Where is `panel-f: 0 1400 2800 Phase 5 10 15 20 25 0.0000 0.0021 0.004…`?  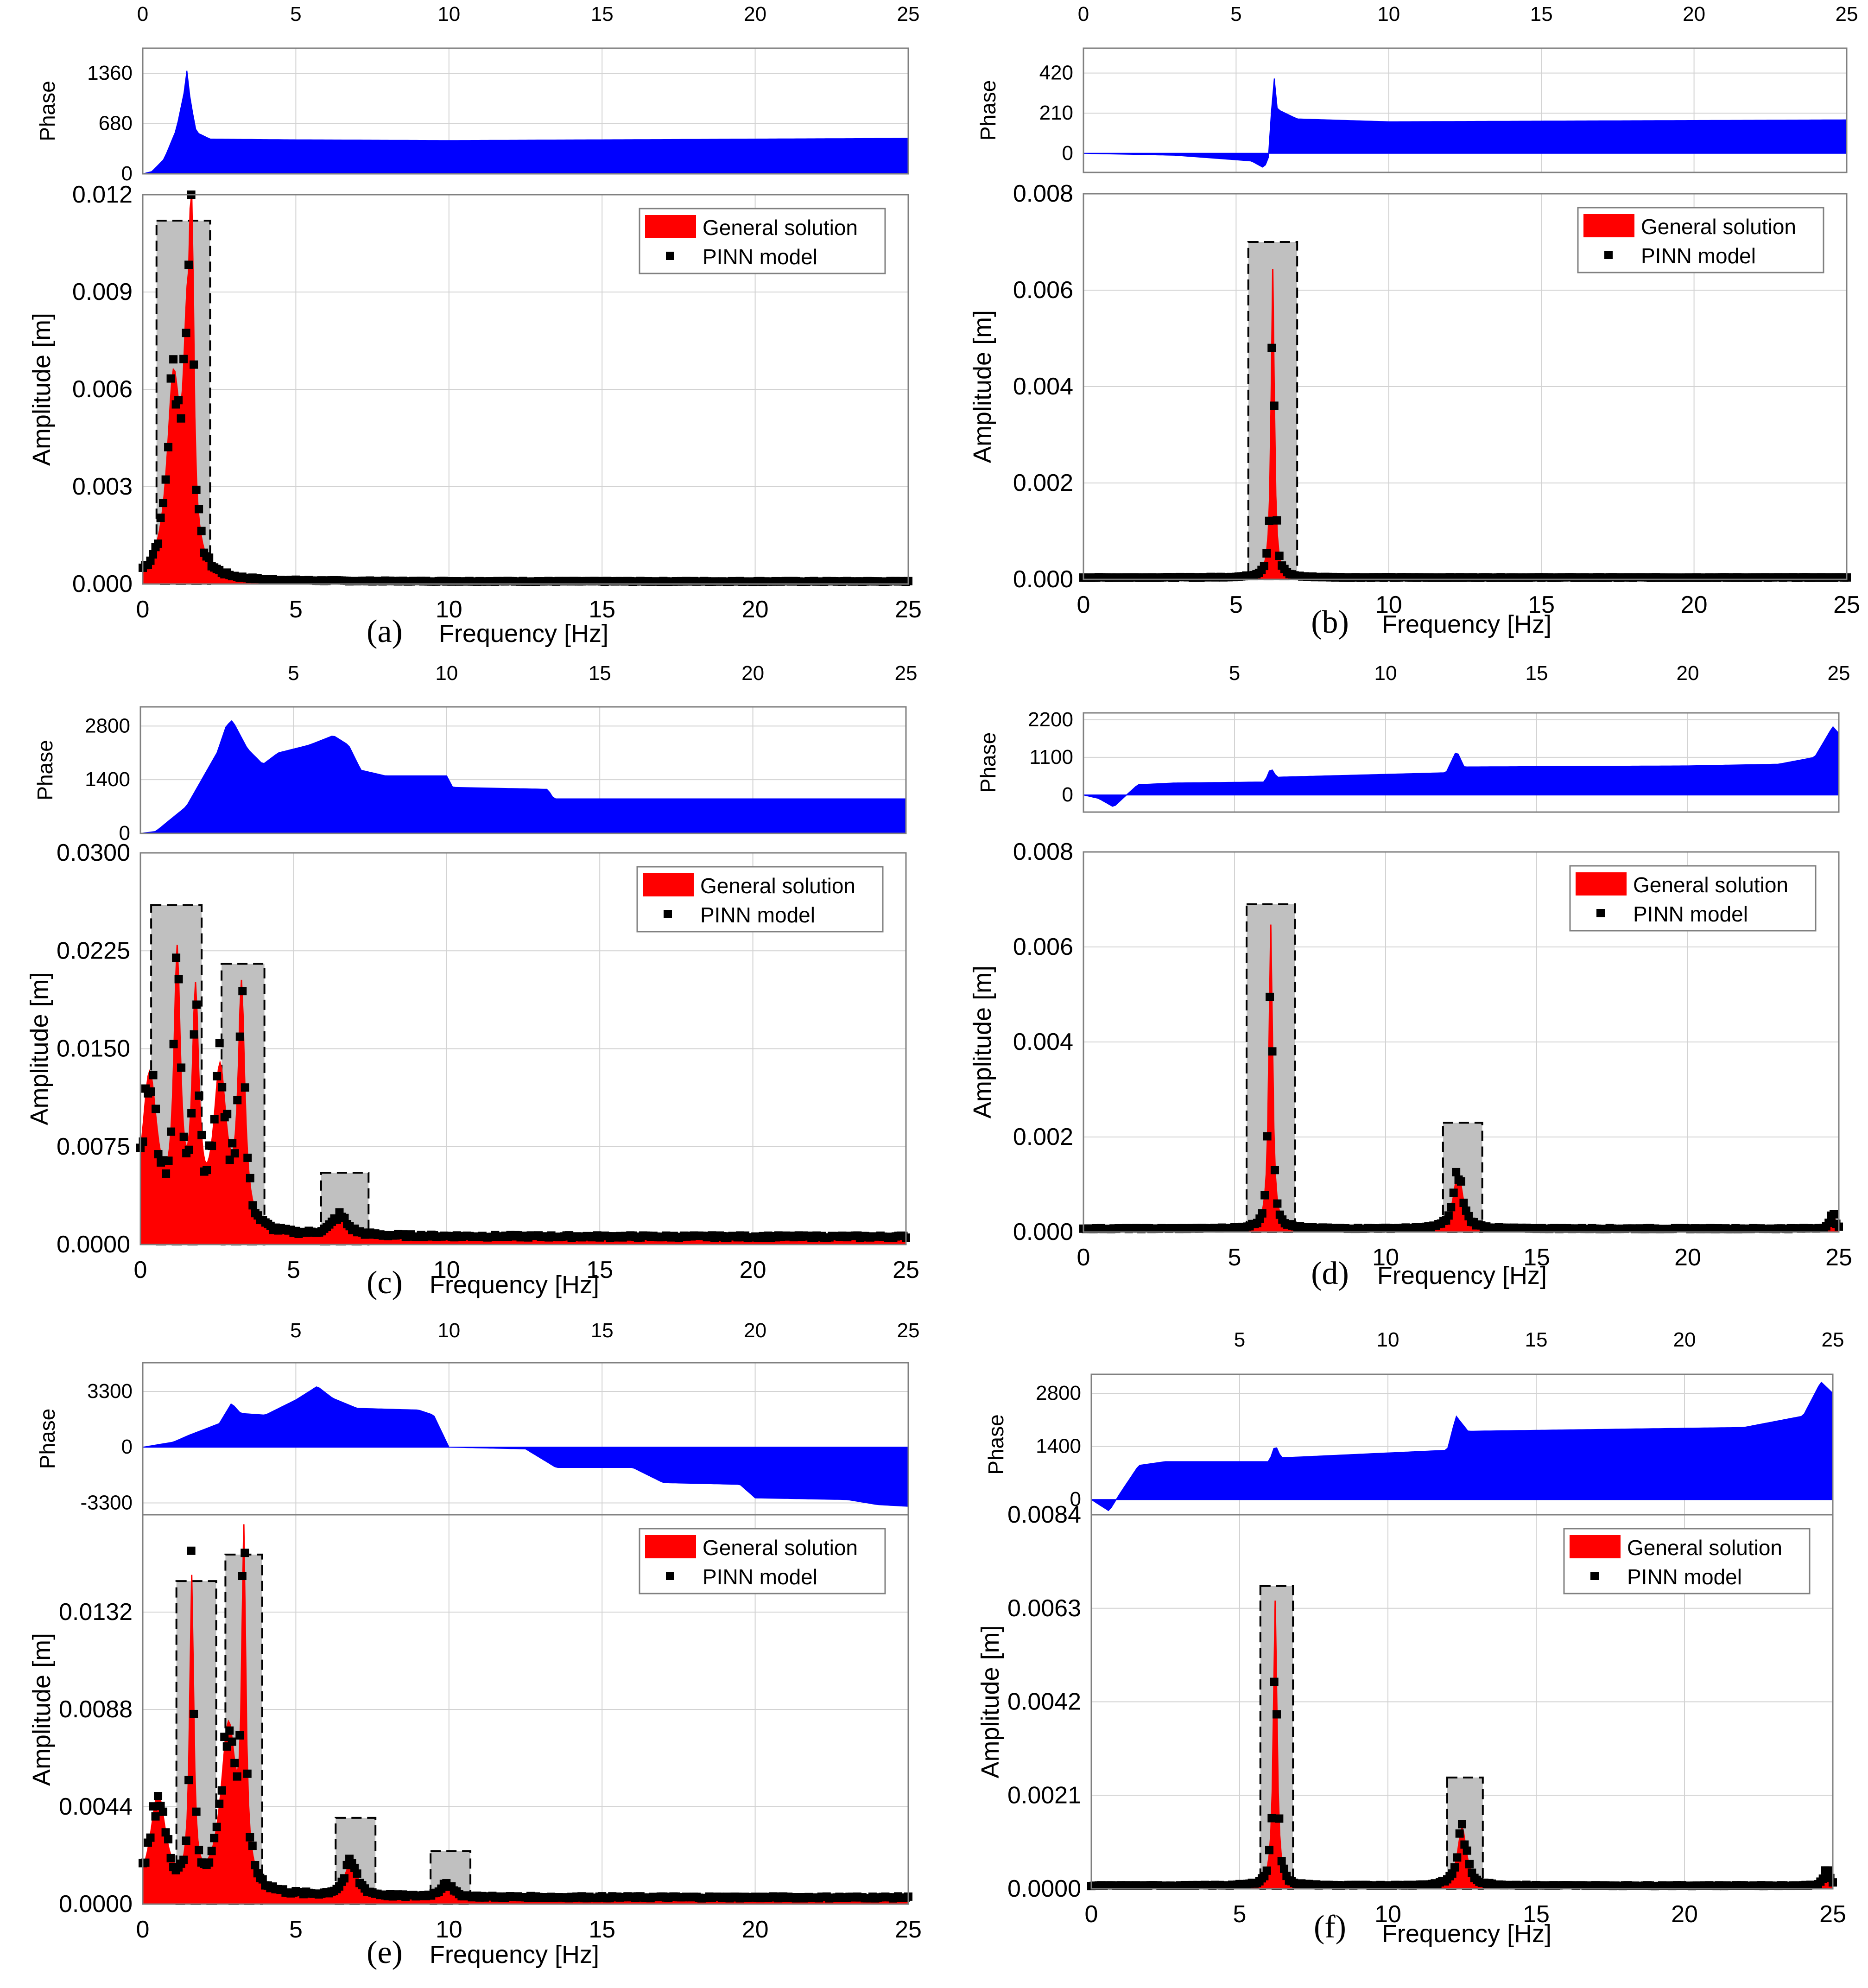
panel-f: 0 1400 2800 Phase 5 10 15 20 25 0.0000 0.0021 0.004… is located at coordinates (1411, 1638).